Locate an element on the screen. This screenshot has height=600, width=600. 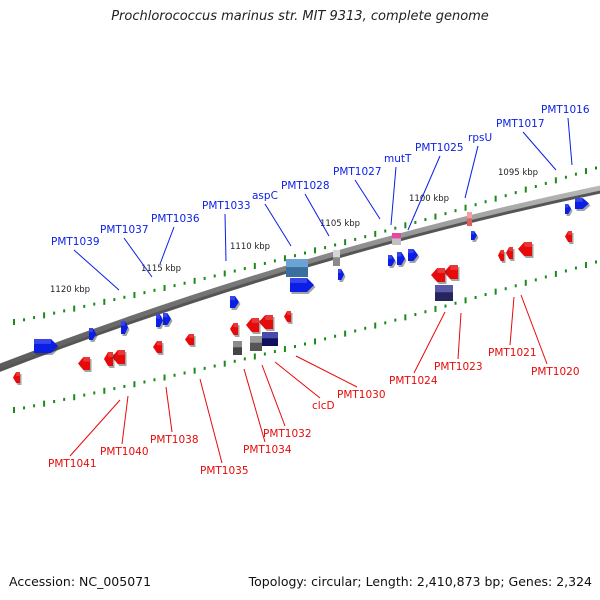
gene-box-PMT1024 is located at coordinates (444, 293).